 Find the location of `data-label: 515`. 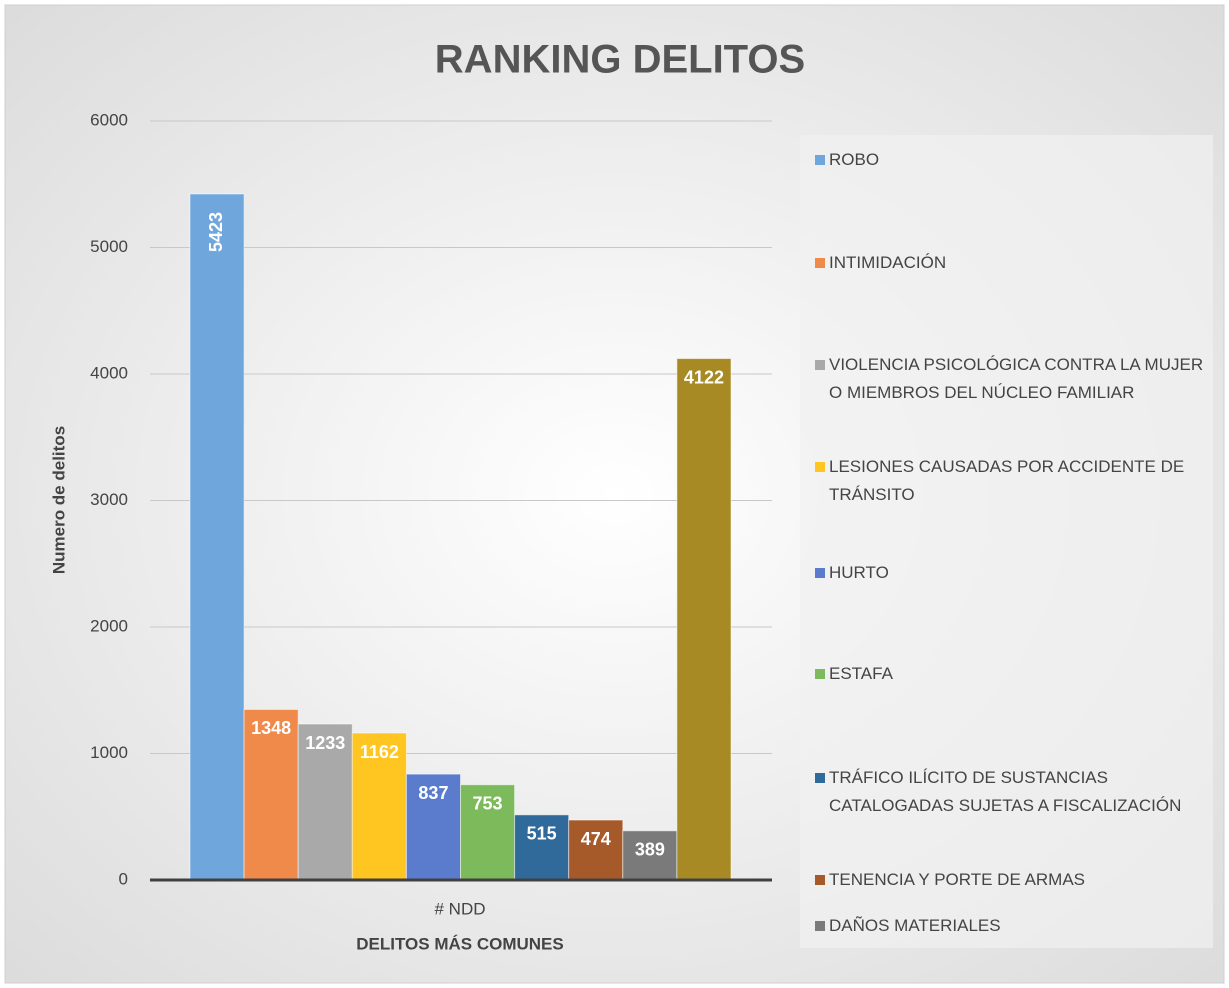

data-label: 515 is located at coordinates (542, 834).